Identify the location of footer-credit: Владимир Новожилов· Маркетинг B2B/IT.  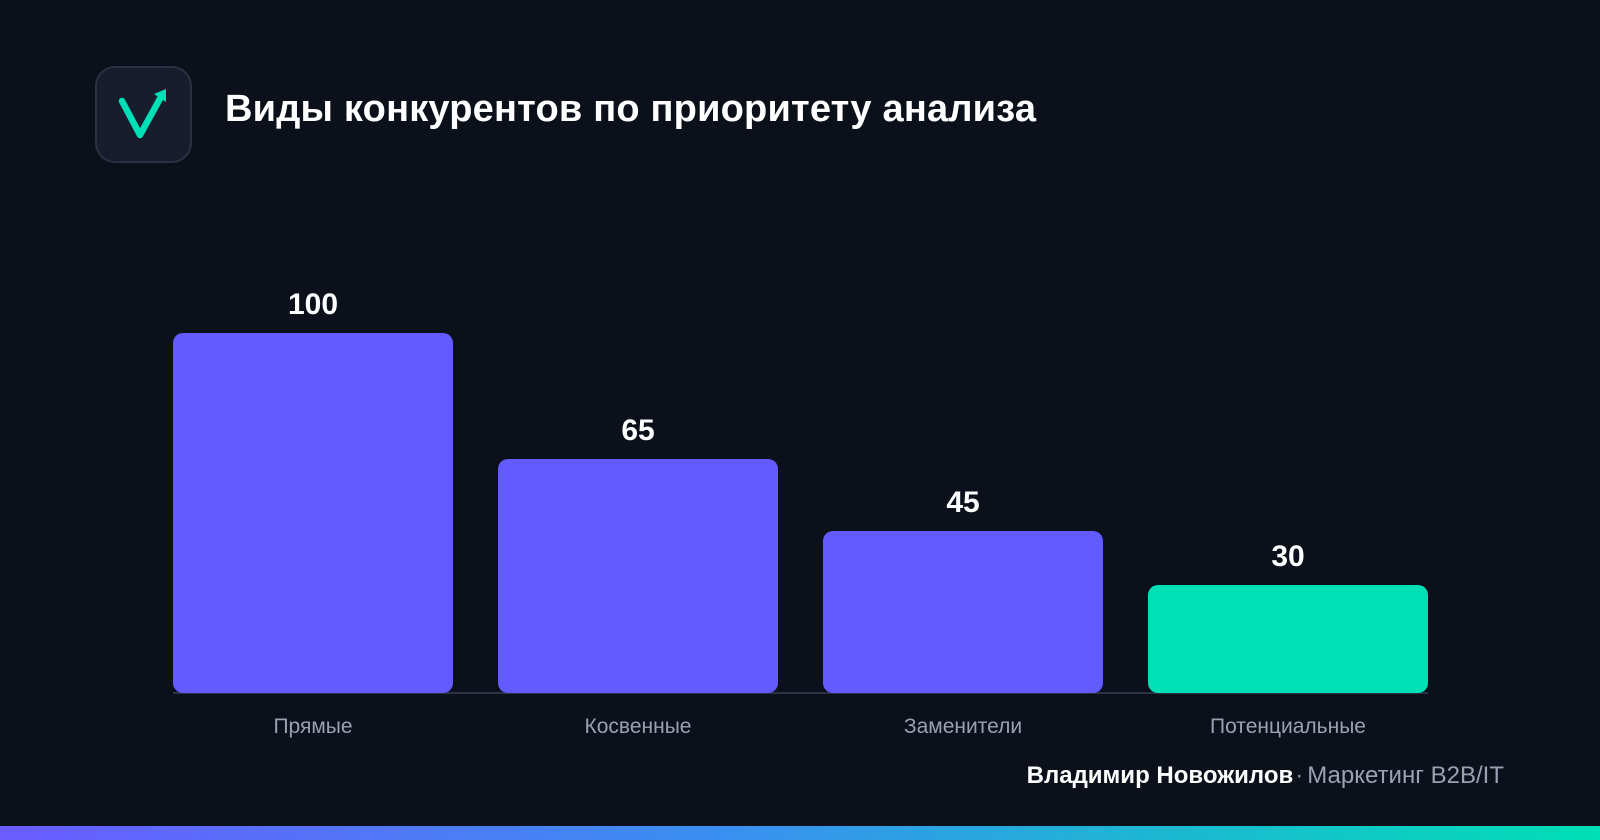
(1265, 776).